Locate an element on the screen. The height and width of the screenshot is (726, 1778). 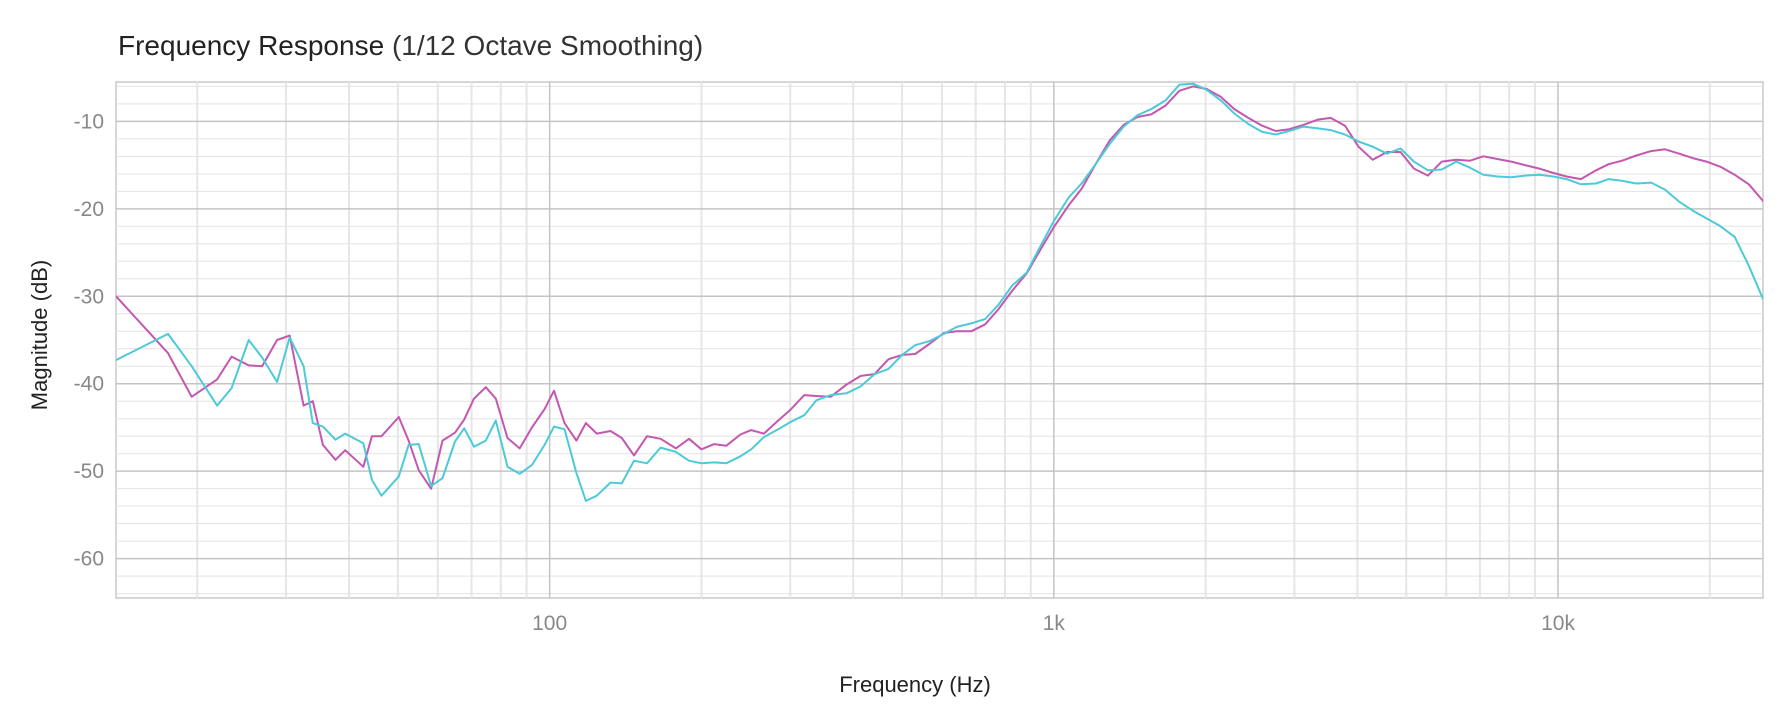
x-axis-label: Frequency (Hz) is located at coordinates (915, 684).